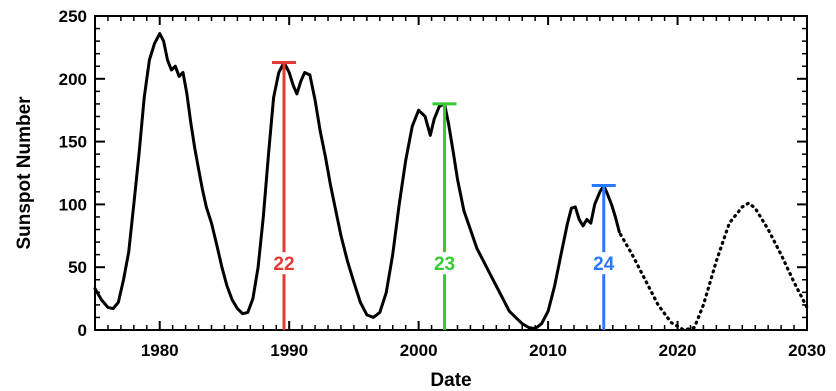 This screenshot has height=391, width=836. I want to click on cycle-23-label-bg, so click(444, 263).